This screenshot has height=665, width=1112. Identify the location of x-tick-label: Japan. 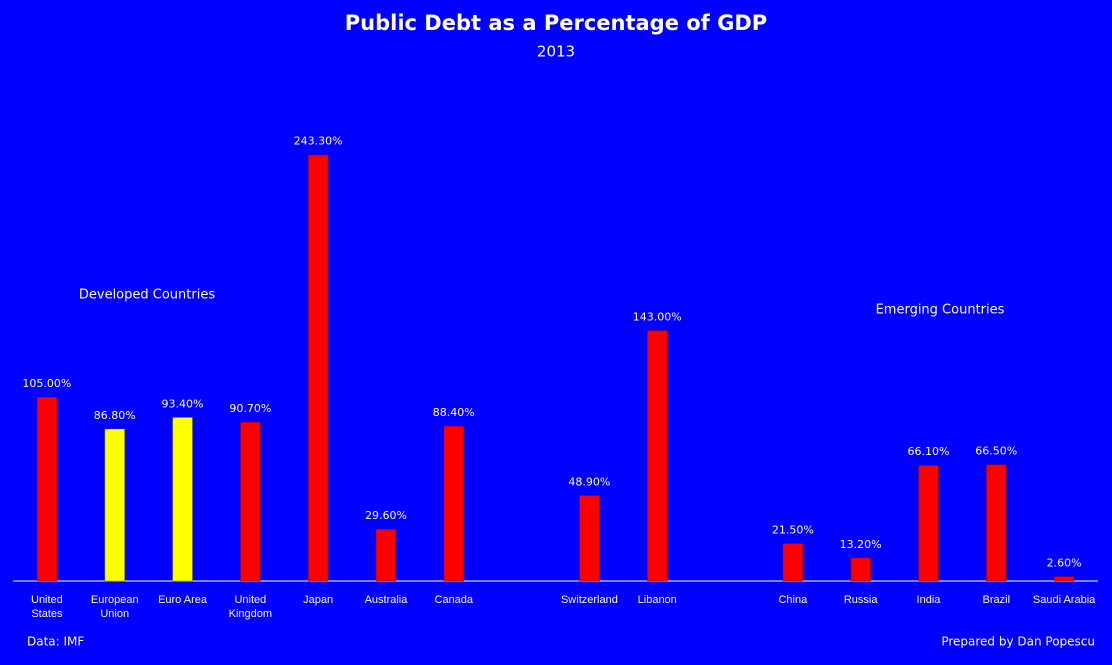
(318, 600).